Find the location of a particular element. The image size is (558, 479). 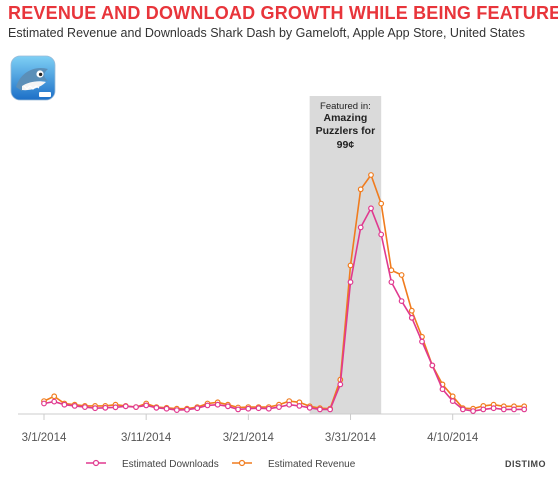

x-tick-label: 4/10/2014 is located at coordinates (453, 438).